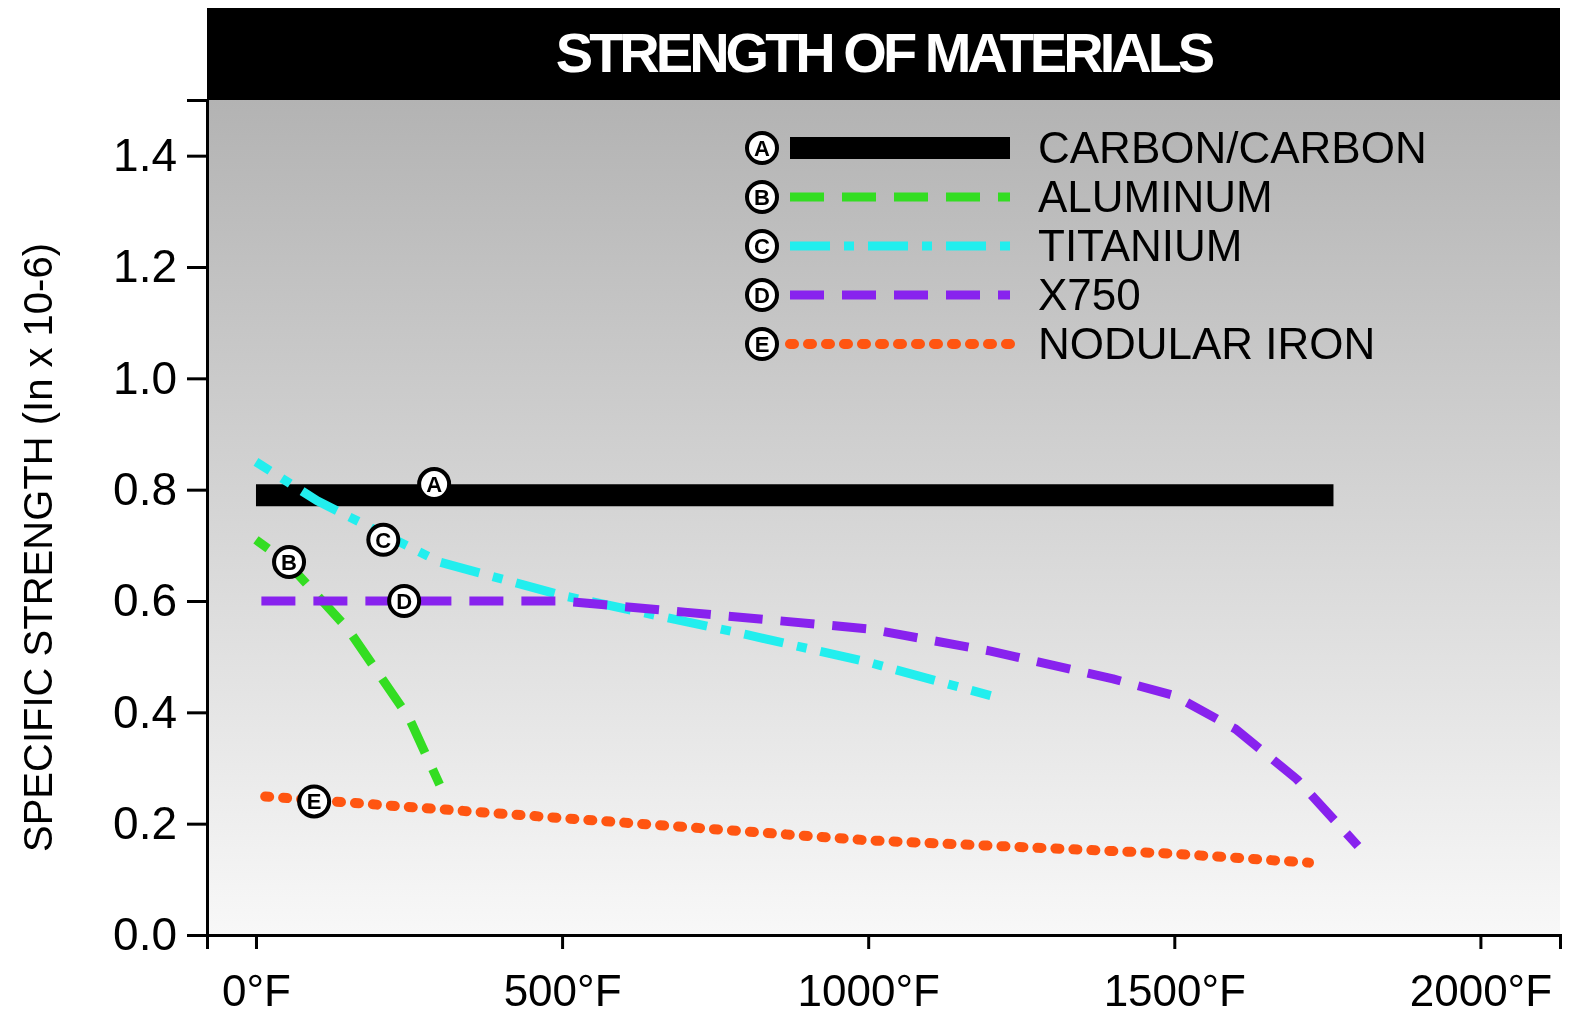  What do you see at coordinates (145, 934) in the screenshot?
I see `y-tick-label: 0.0` at bounding box center [145, 934].